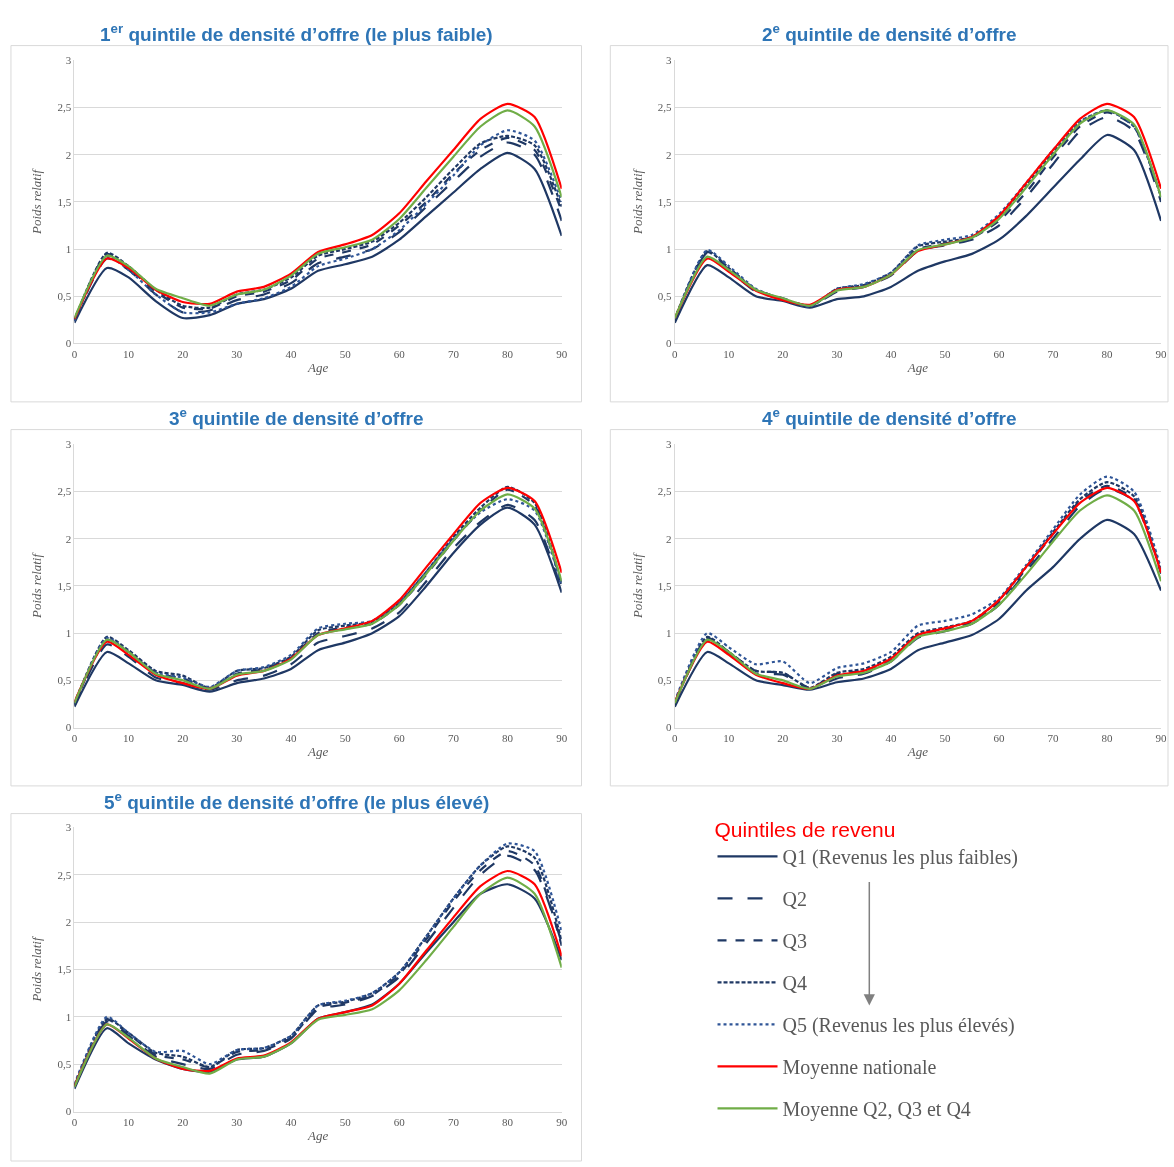 The width and height of the screenshot is (1174, 1167). Describe the element at coordinates (296, 33) in the screenshot. I see `chart-title: 1$^{er}$ quintile de densité d’offre (le plus faible)` at that location.